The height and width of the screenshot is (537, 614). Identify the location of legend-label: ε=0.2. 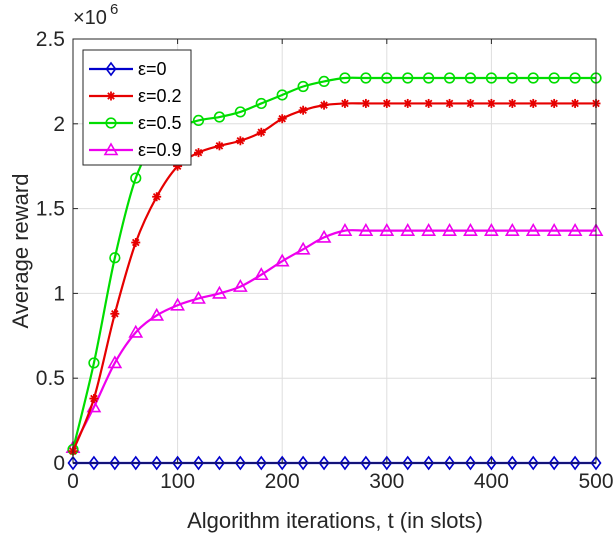
(160, 96).